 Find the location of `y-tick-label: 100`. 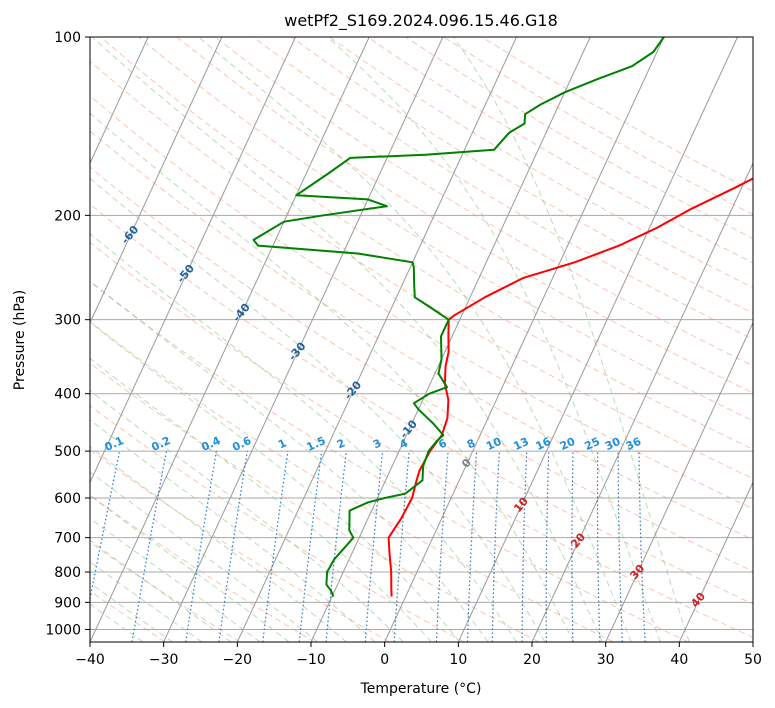

y-tick-label: 100 is located at coordinates (67, 38).